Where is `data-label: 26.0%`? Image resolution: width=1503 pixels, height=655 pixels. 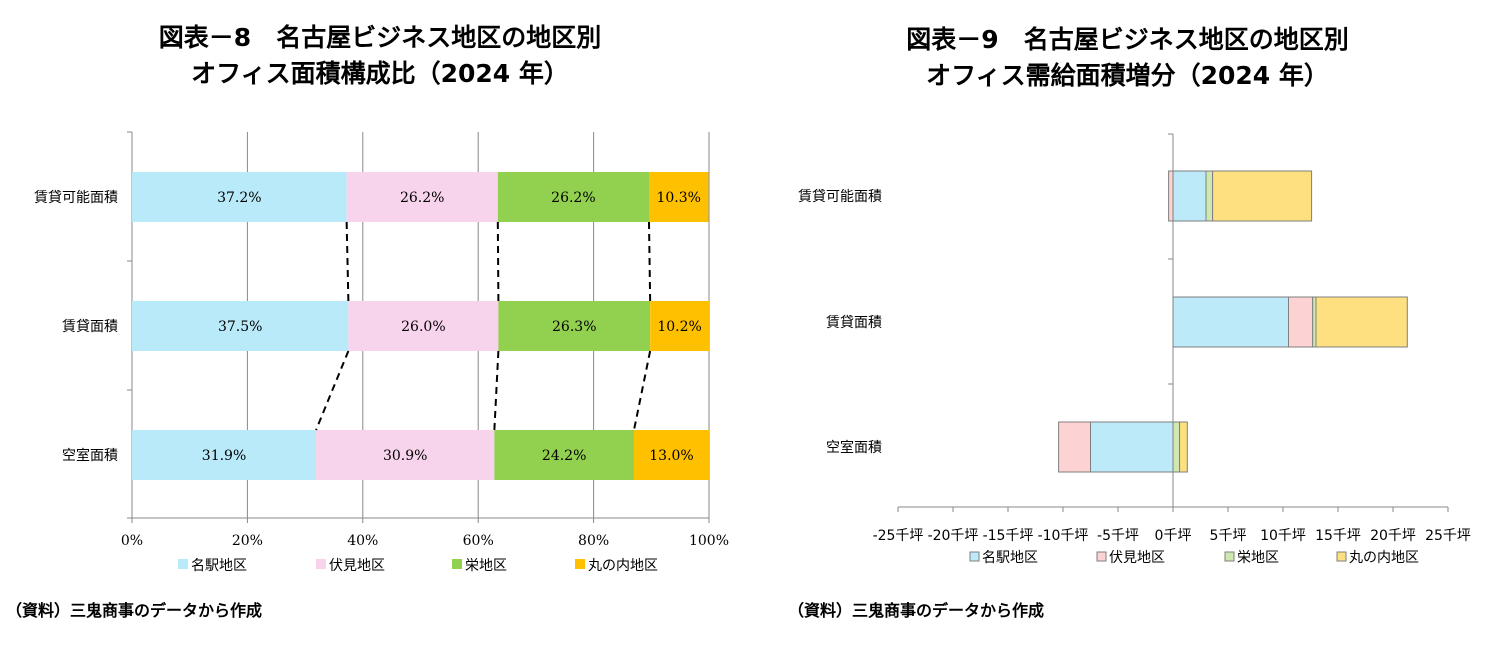
data-label: 26.0% is located at coordinates (423, 327).